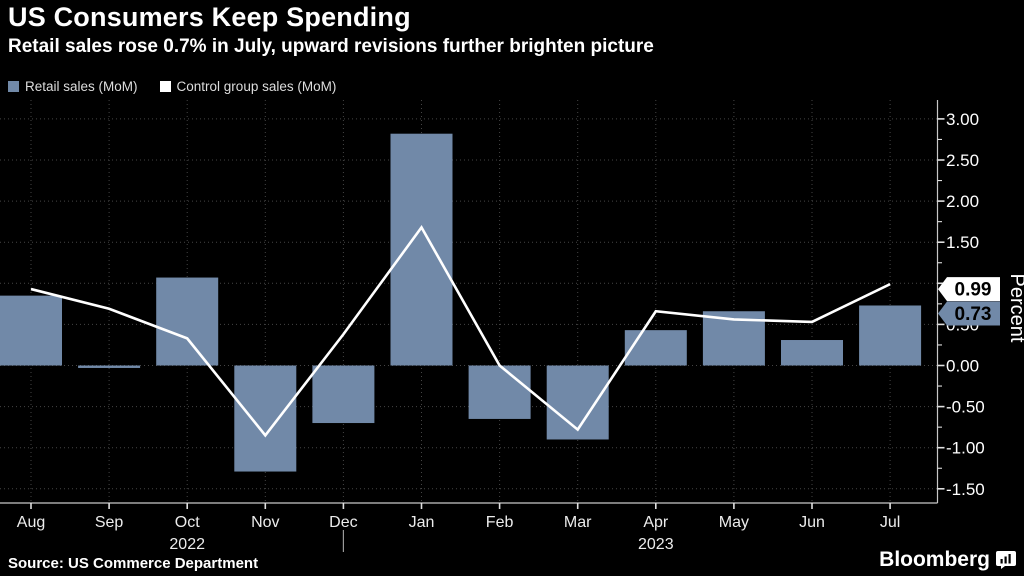 The width and height of the screenshot is (1024, 576). Describe the element at coordinates (962, 242) in the screenshot. I see `y-tick-label: 1.50` at that location.